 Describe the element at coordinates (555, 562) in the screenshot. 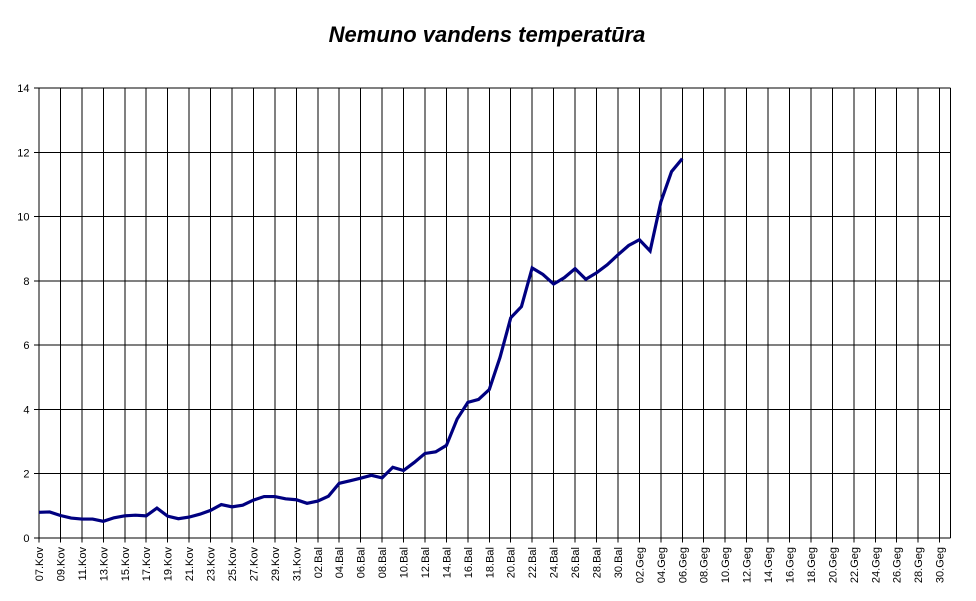

I see `svg-text: 24.Bal` at that location.